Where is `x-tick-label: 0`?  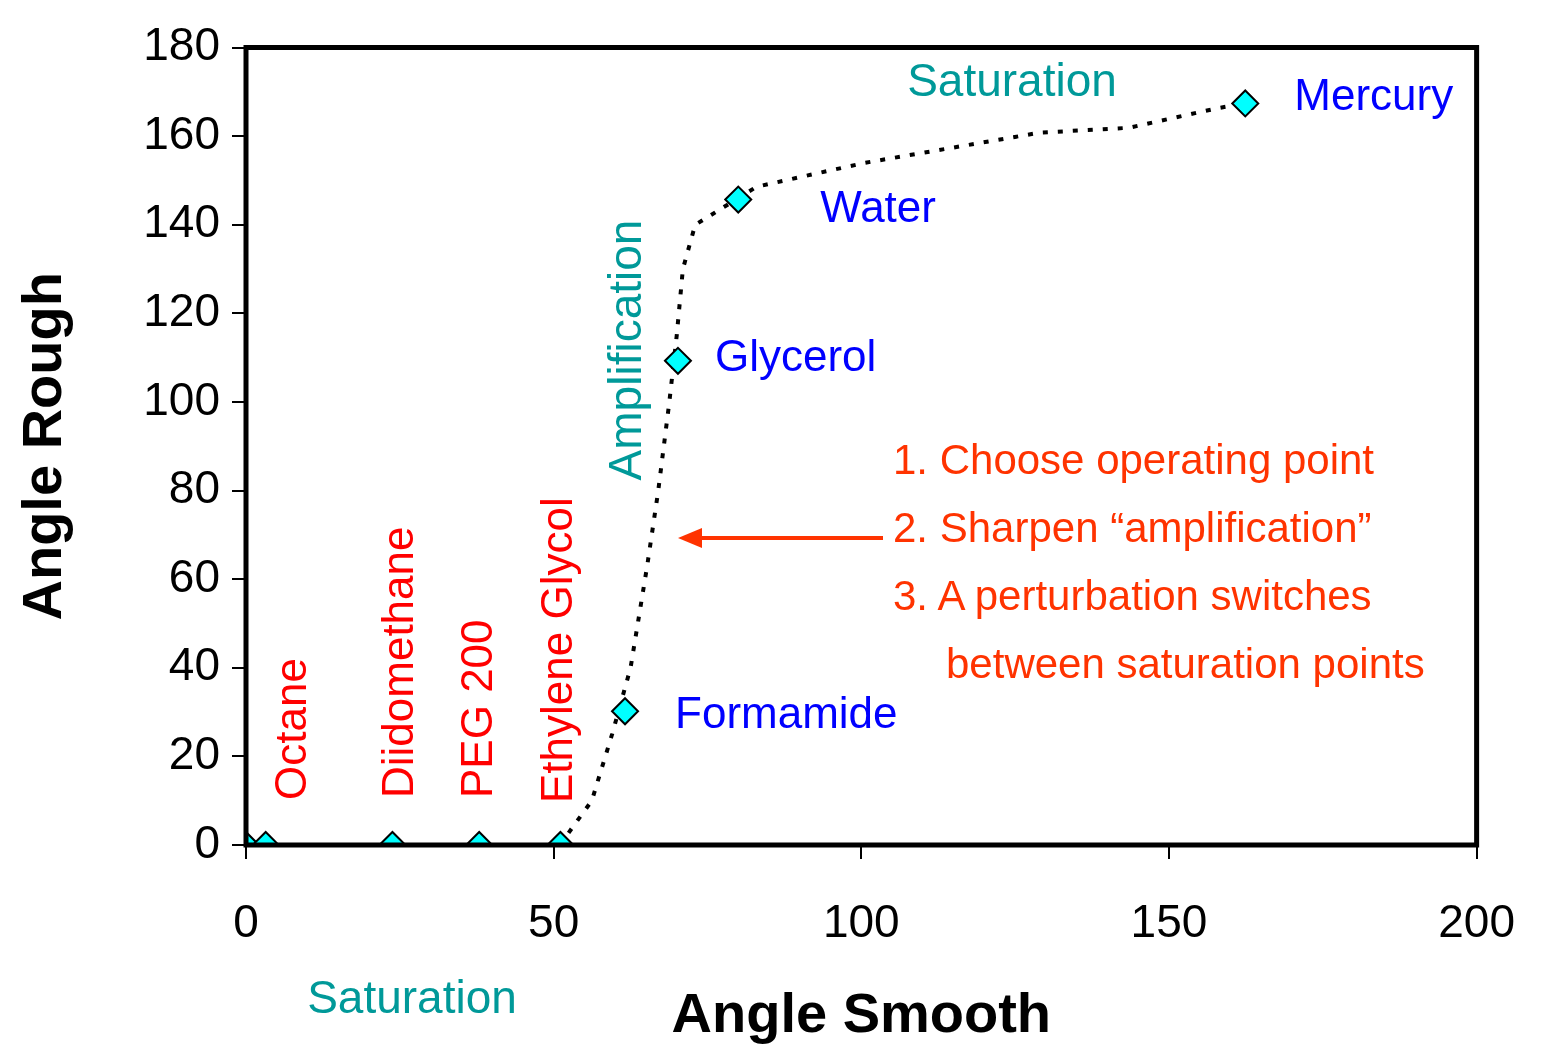
x-tick-label: 0 is located at coordinates (246, 921).